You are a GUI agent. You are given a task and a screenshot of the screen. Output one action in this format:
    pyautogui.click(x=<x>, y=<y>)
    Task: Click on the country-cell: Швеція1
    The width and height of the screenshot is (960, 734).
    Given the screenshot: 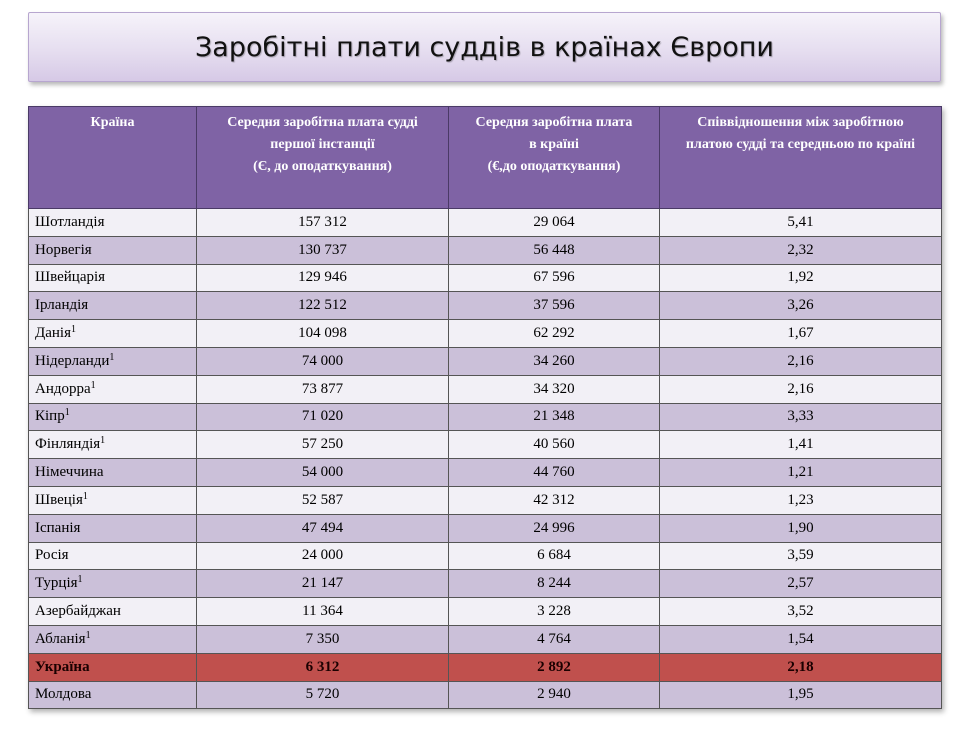 What is the action you would take?
    pyautogui.click(x=112, y=500)
    